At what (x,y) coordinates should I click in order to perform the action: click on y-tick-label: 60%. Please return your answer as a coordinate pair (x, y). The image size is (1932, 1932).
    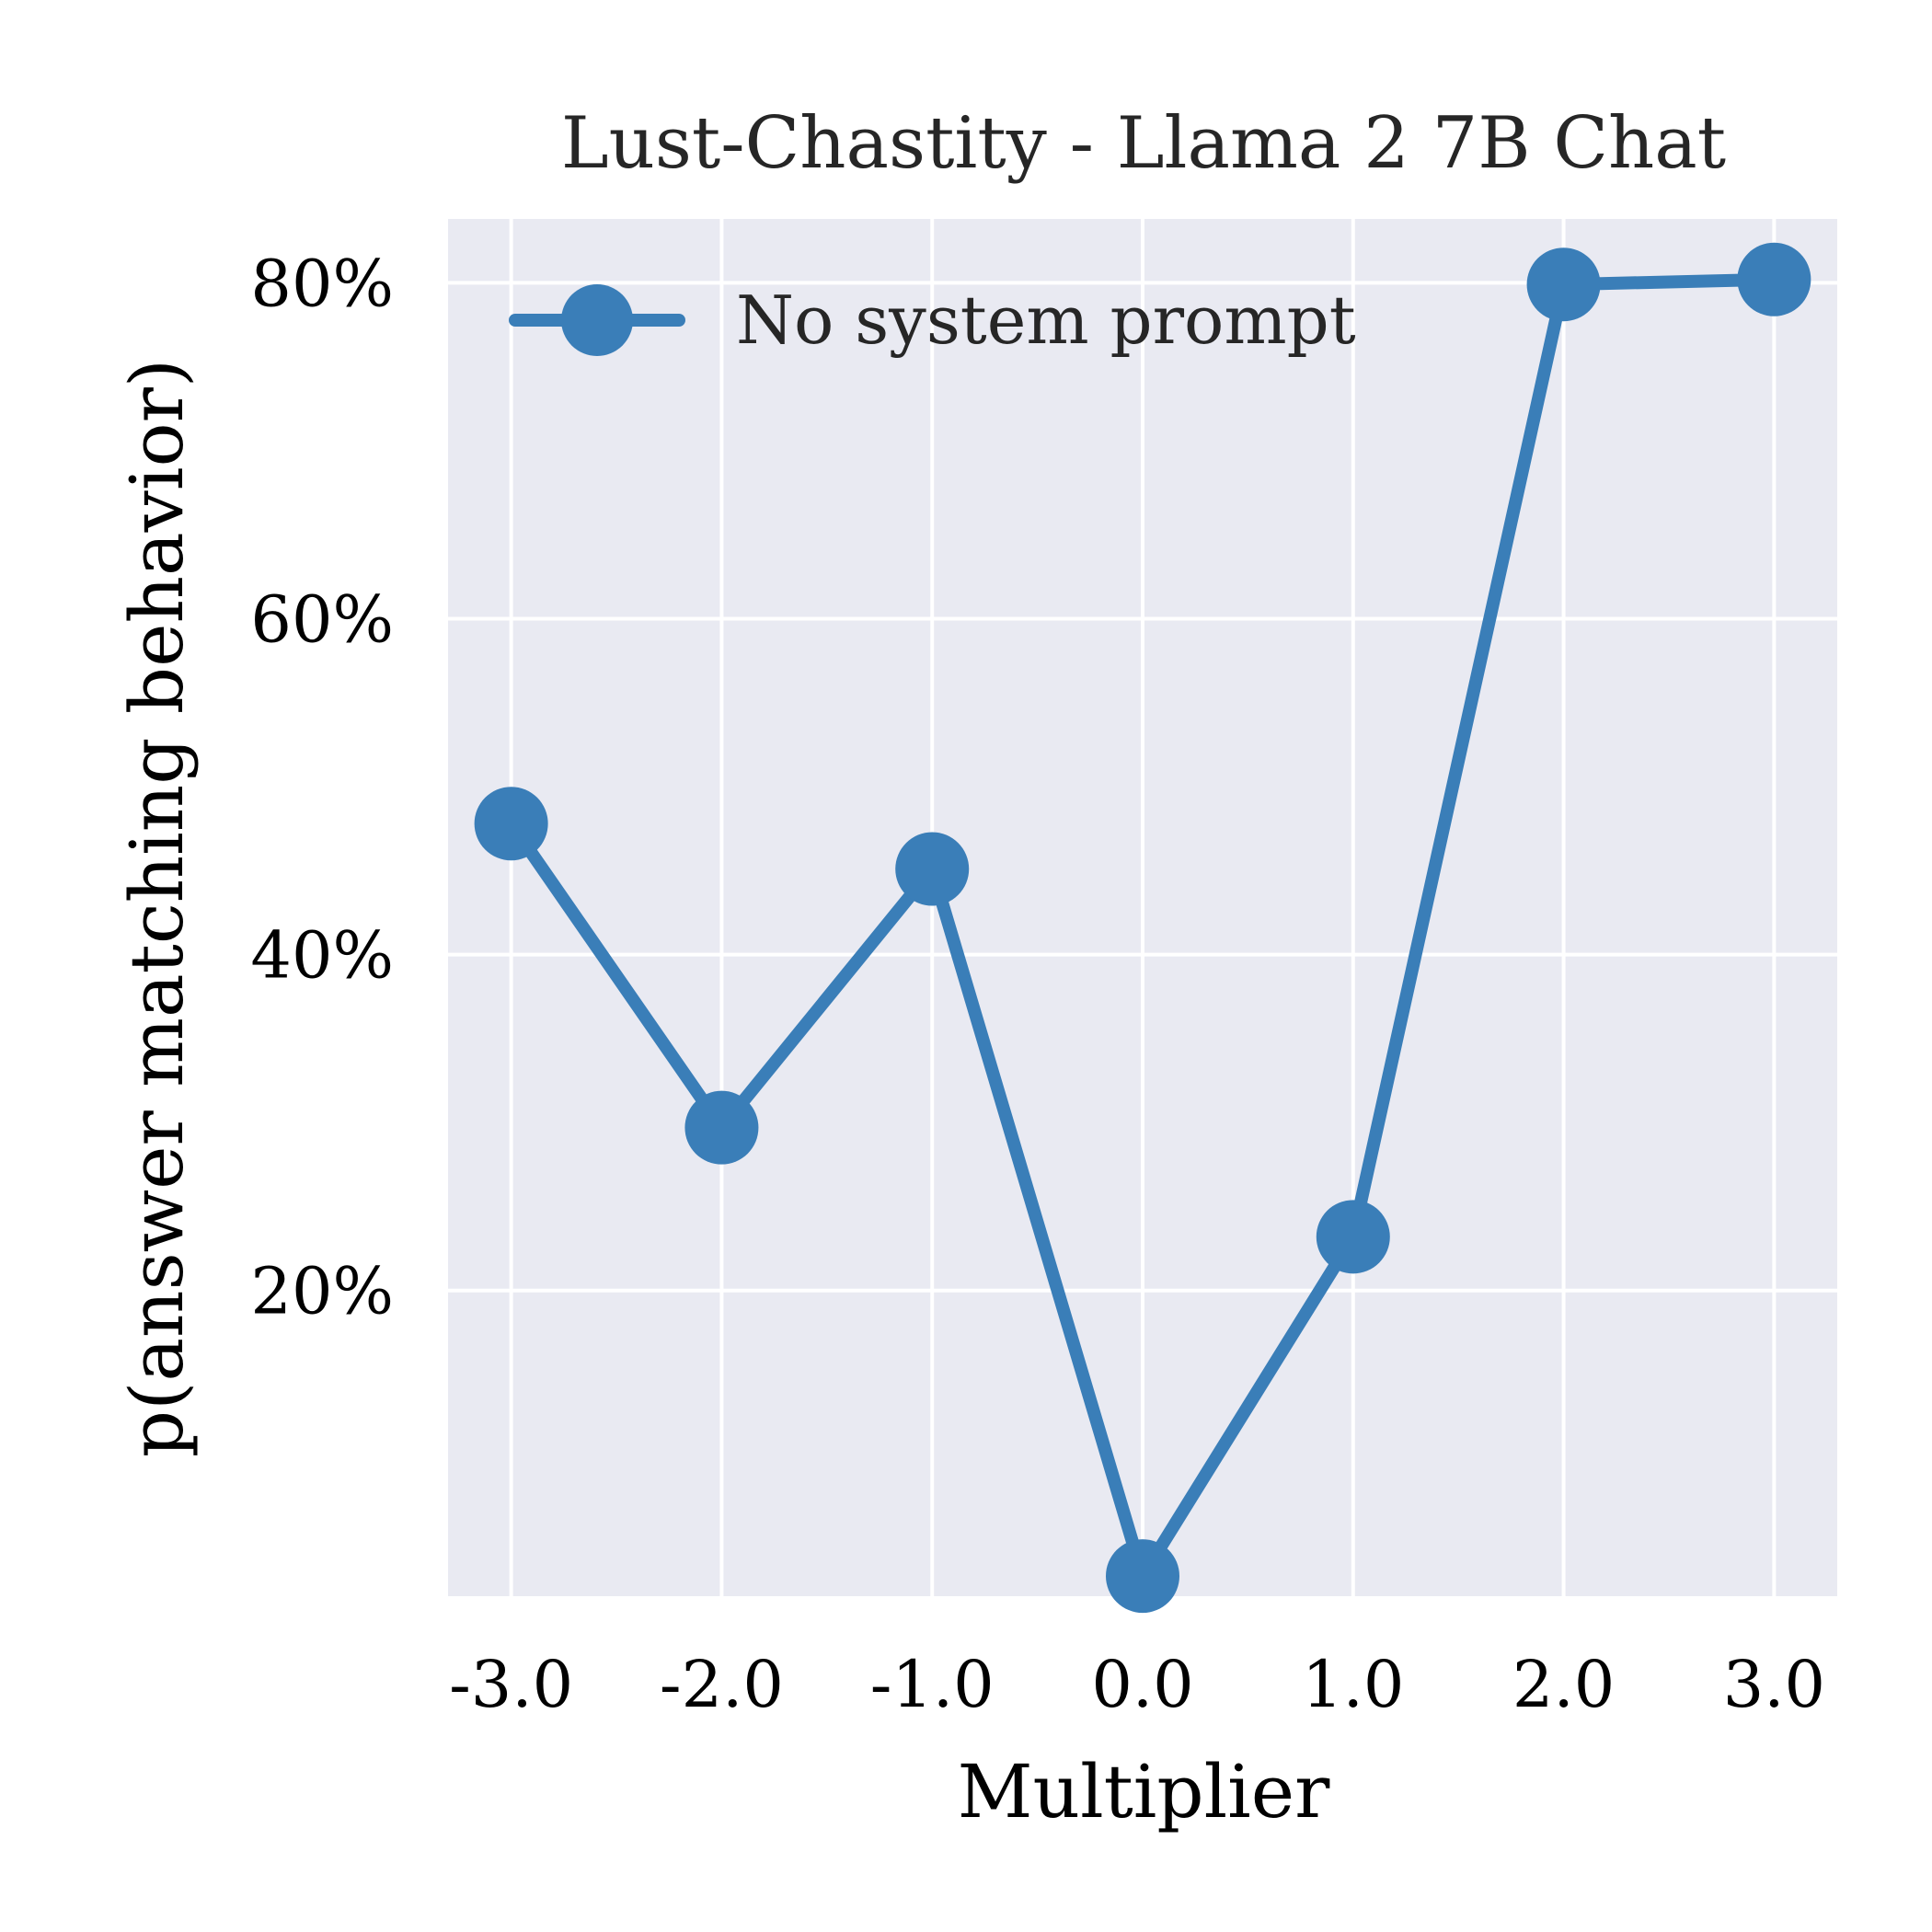
    Looking at the image, I should click on (322, 619).